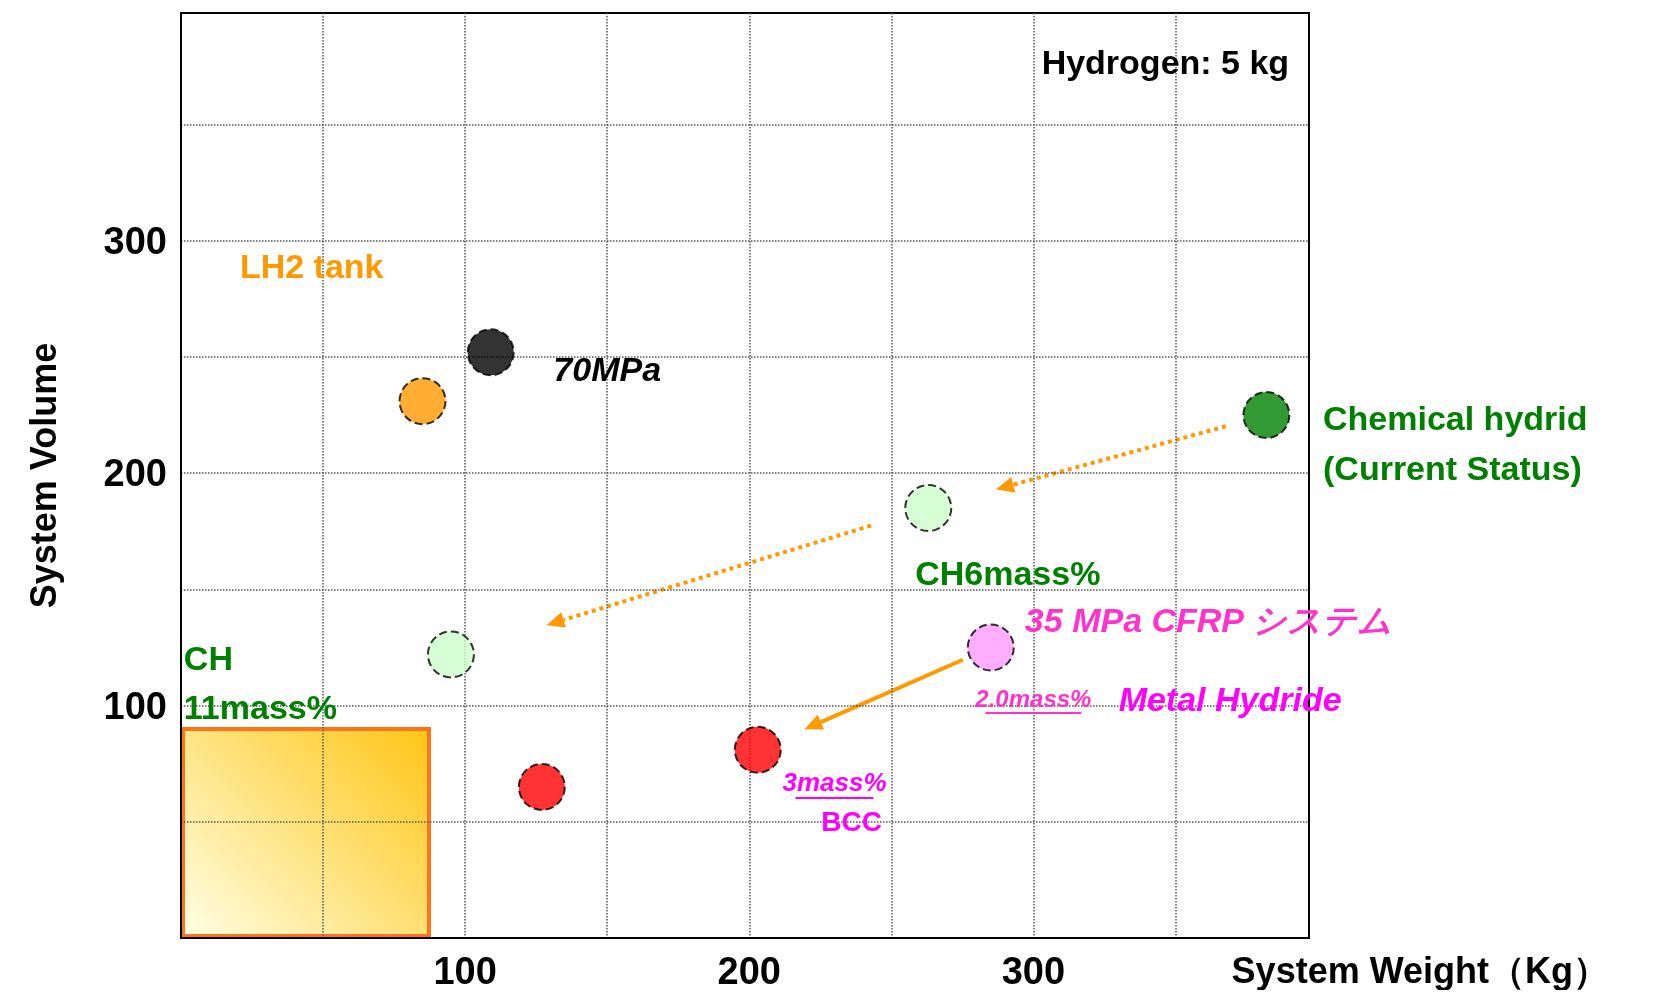 This screenshot has height=998, width=1669. What do you see at coordinates (260, 682) in the screenshot?
I see `annotation: CH 11mass%` at bounding box center [260, 682].